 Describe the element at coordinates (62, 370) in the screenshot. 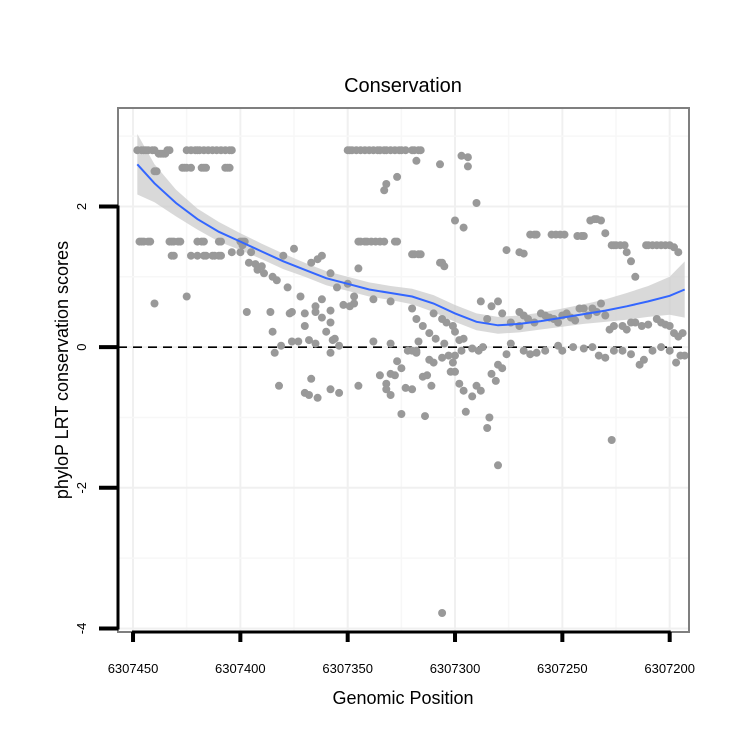

I see `y-axis-title: phyloP LRT conservation scores` at that location.